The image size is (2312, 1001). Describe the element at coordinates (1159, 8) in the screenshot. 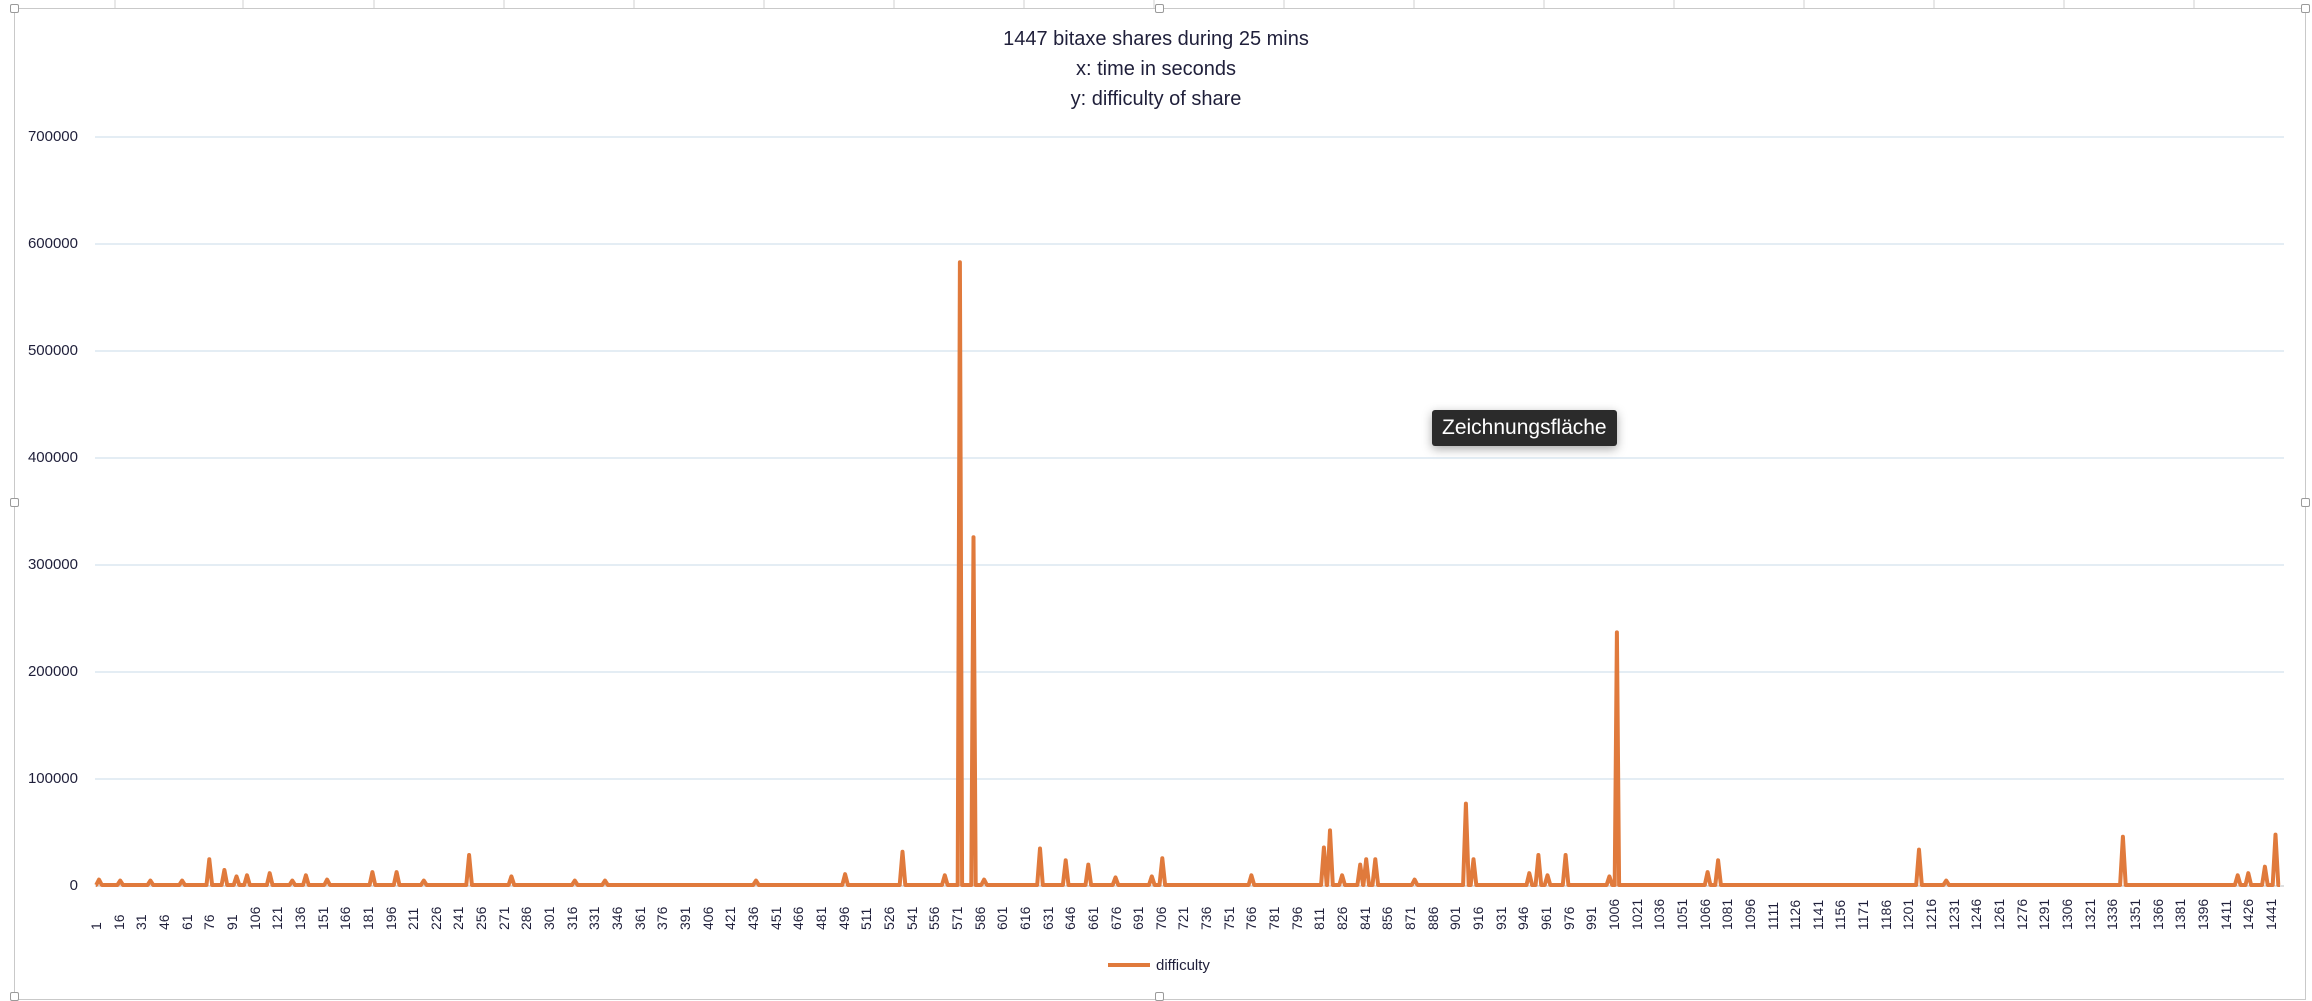

I see `resize-handle-top` at that location.